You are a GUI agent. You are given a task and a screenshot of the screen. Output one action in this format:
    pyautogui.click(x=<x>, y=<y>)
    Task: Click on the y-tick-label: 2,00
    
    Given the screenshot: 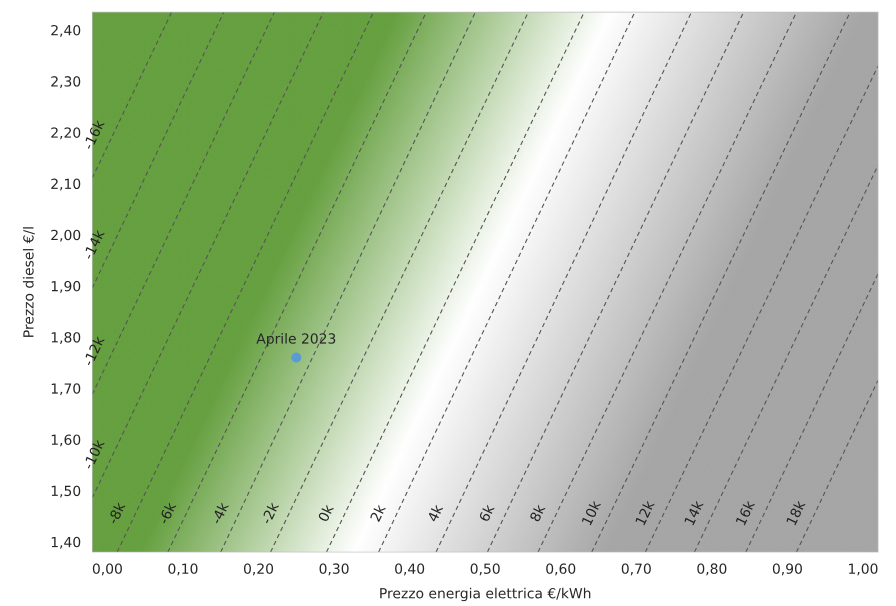 What is the action you would take?
    pyautogui.click(x=65, y=236)
    